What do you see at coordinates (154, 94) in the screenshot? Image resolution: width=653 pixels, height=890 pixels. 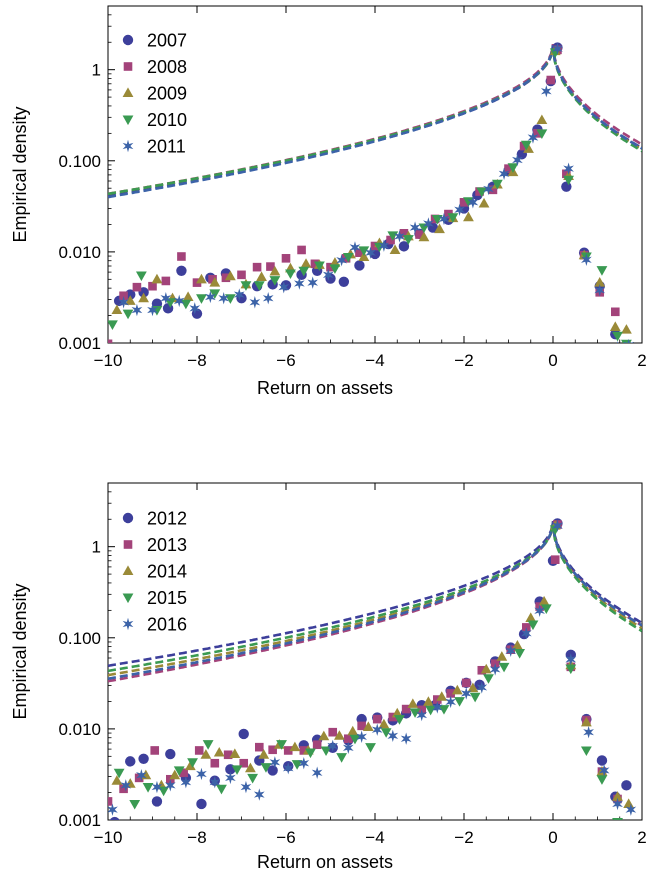 I see `legend: 2007 2008 2009 2010 2011` at bounding box center [154, 94].